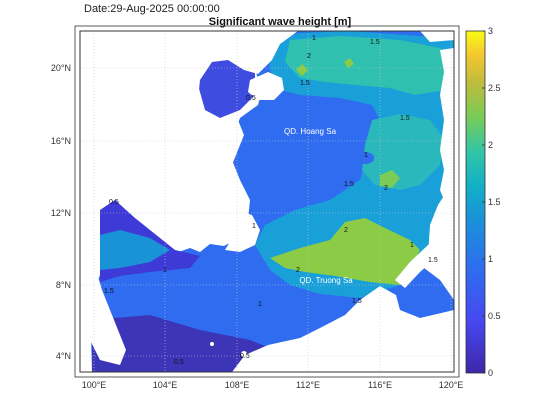  What do you see at coordinates (103, 313) in the screenshot?
I see `land-malay-peninsula` at bounding box center [103, 313].